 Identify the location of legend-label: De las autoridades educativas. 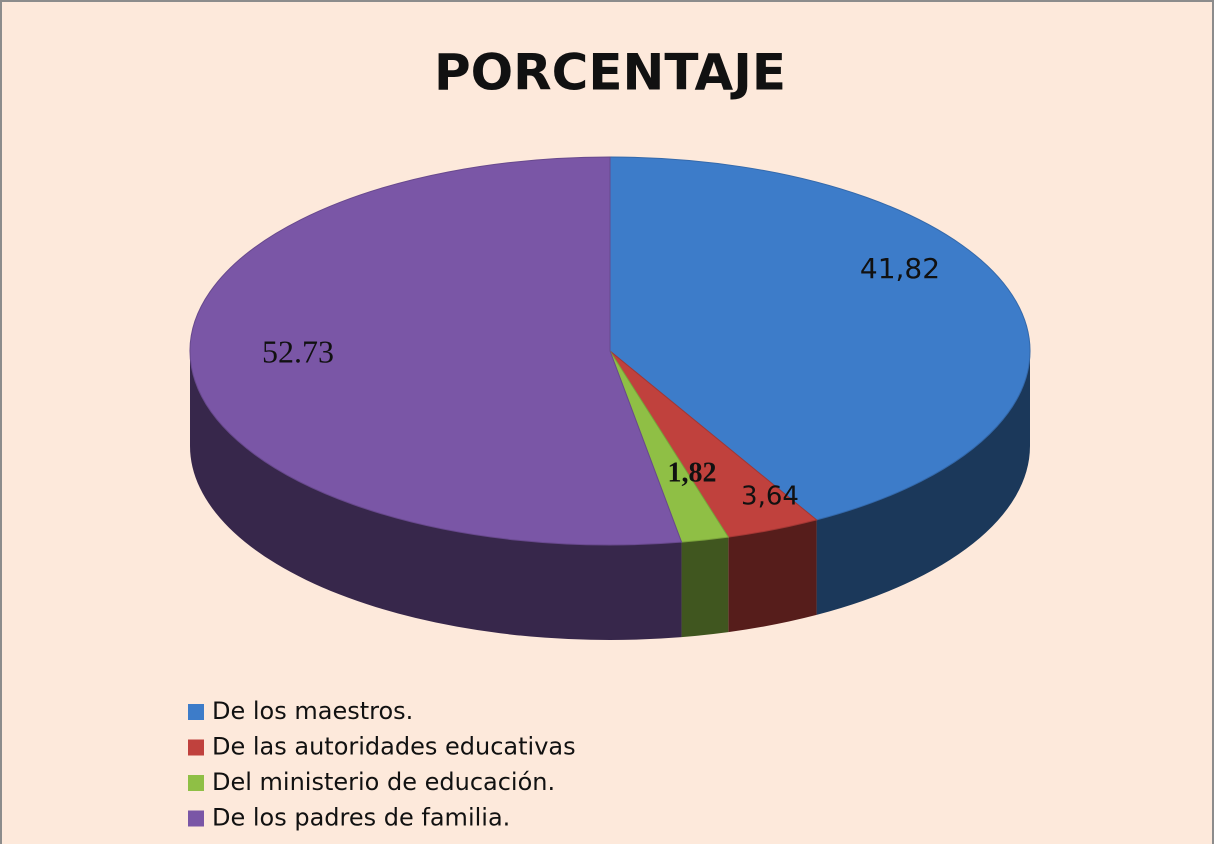
(394, 747).